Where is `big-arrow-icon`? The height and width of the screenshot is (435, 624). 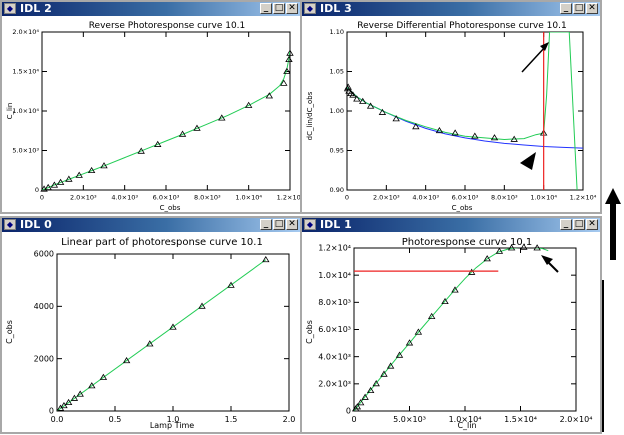
big-arrow-icon is located at coordinates (611, 310).